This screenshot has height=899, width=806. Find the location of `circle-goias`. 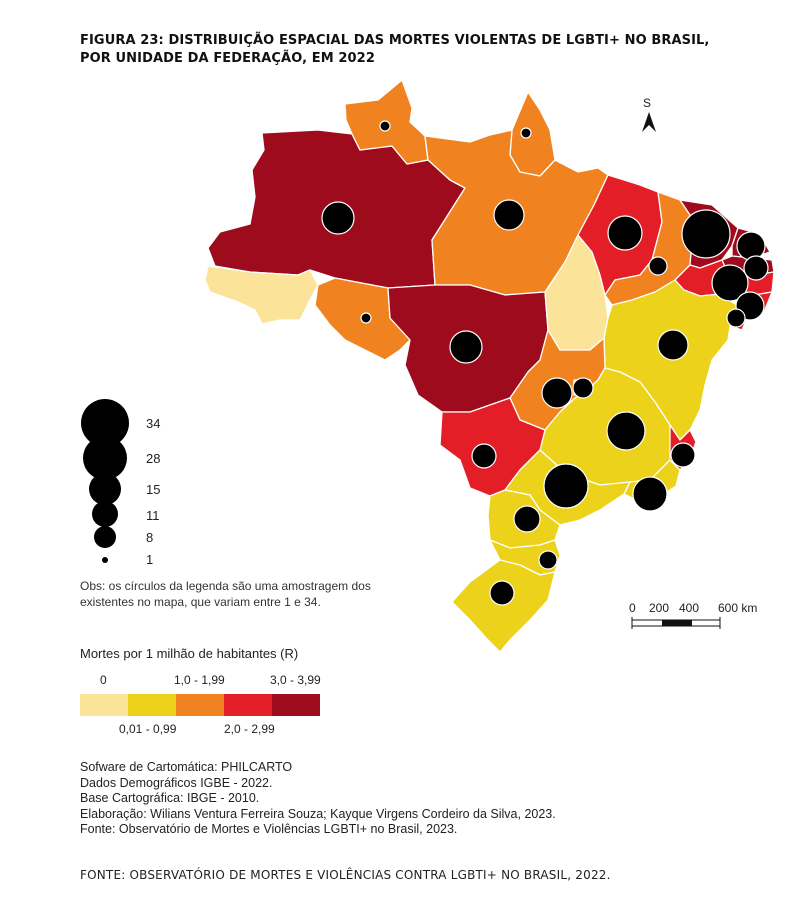

circle-goias is located at coordinates (557, 393).